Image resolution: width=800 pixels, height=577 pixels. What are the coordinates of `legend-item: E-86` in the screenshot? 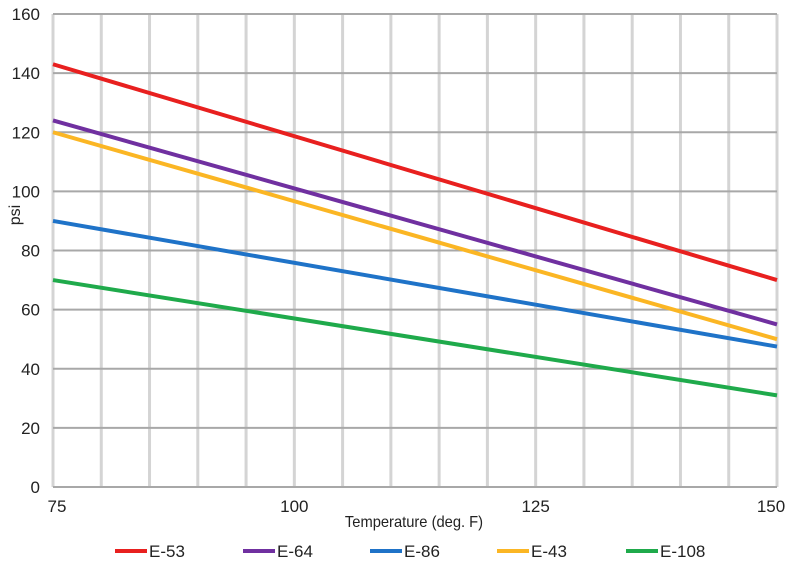 It's located at (405, 551).